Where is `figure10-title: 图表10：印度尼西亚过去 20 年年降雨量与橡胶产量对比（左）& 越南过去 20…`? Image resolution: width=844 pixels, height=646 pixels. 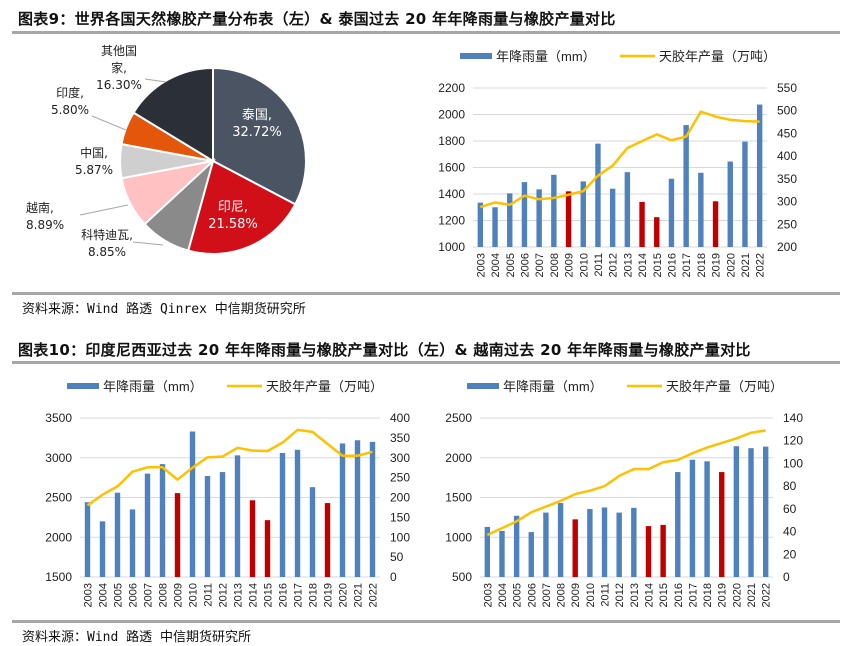 figure10-title: 图表10：印度尼西亚过去 20 年年降雨量与橡胶产量对比（左）& 越南过去 20… is located at coordinates (384, 350).